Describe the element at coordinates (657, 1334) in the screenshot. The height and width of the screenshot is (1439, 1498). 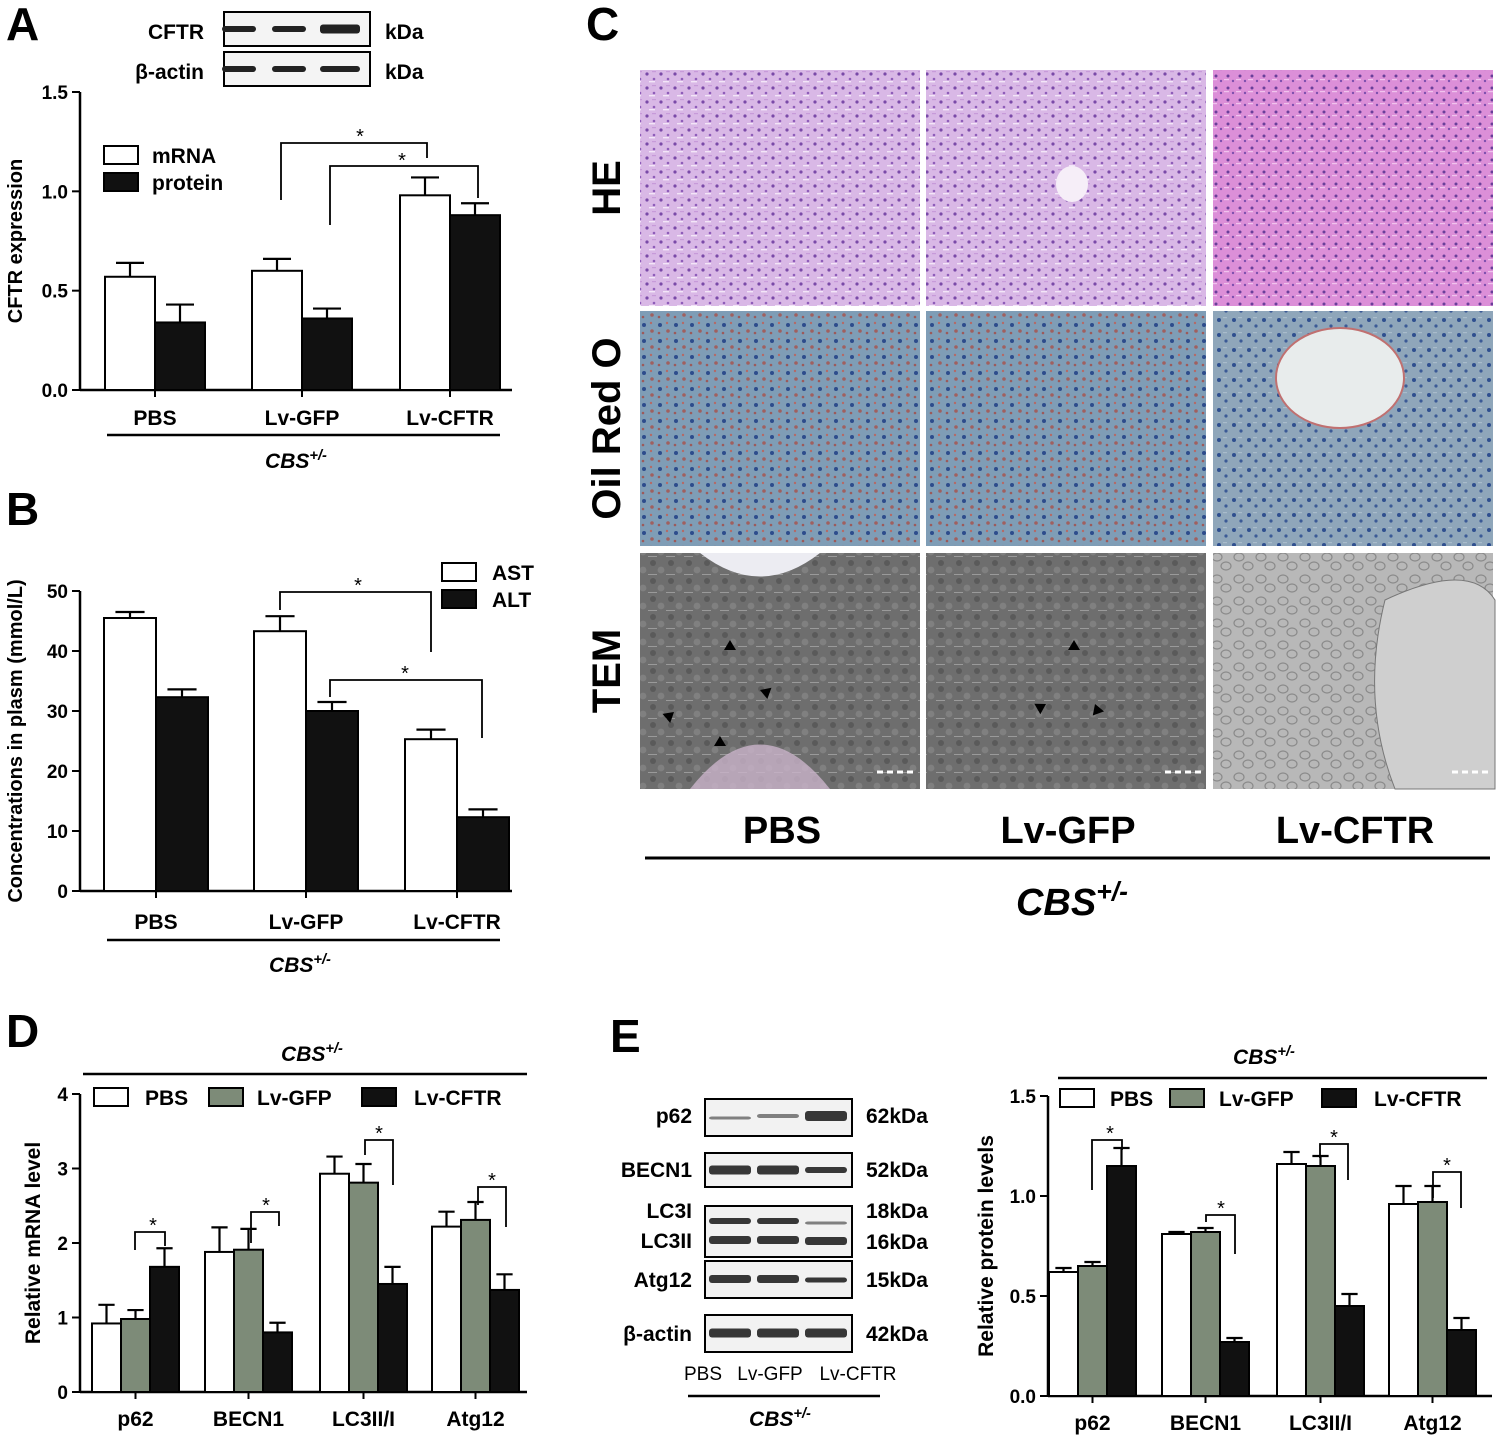
I see `blot-row-label: β-actin` at that location.